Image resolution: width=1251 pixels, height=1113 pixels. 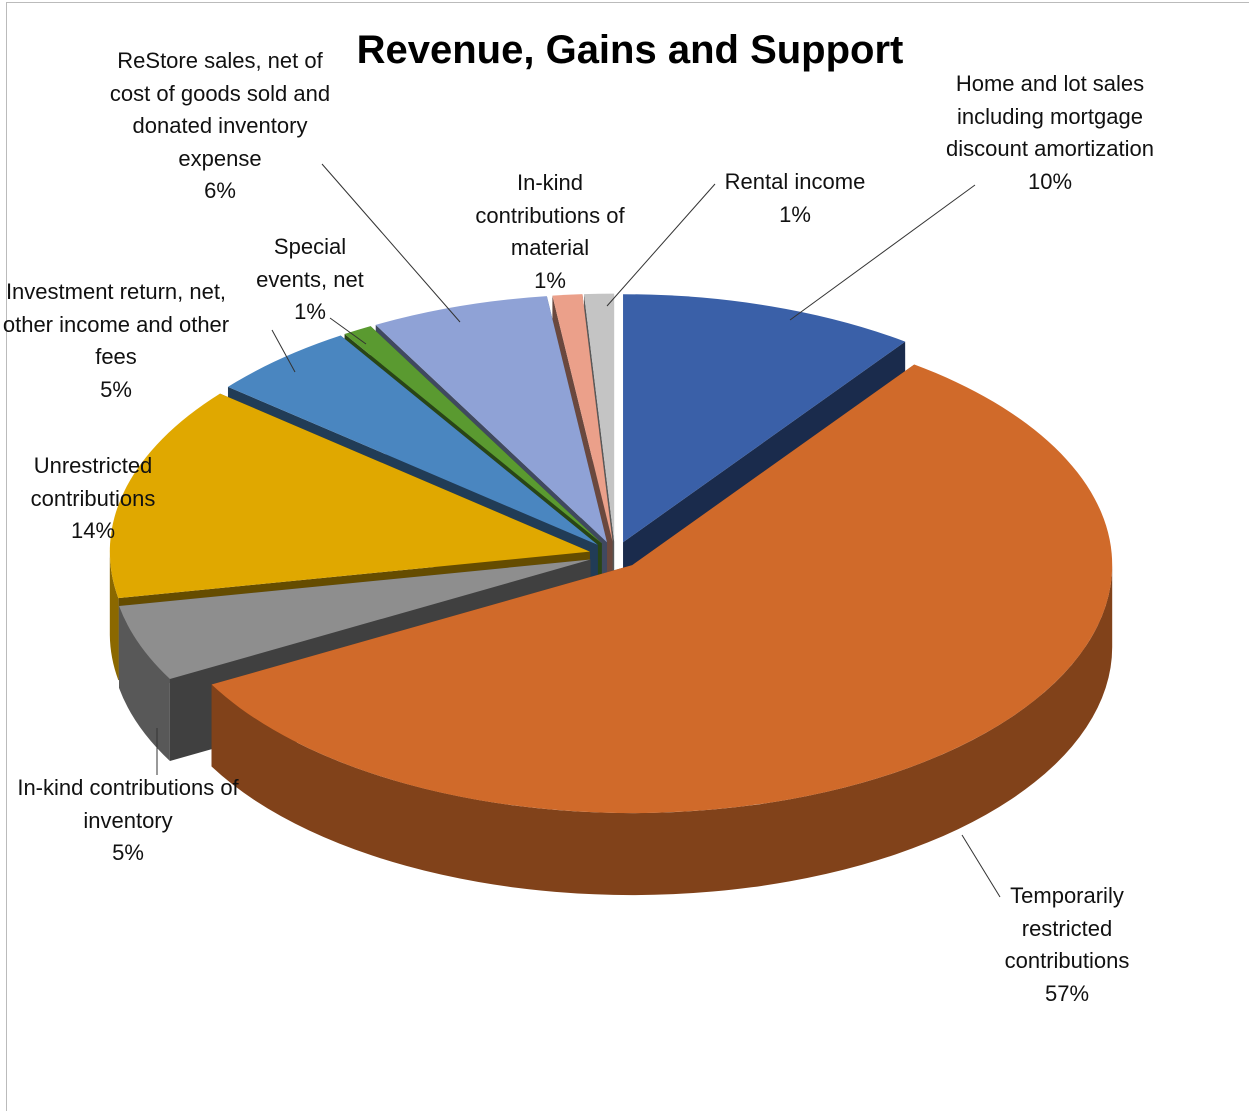 What do you see at coordinates (93, 482) in the screenshot?
I see `slice-label: Unrestricted contributions` at bounding box center [93, 482].